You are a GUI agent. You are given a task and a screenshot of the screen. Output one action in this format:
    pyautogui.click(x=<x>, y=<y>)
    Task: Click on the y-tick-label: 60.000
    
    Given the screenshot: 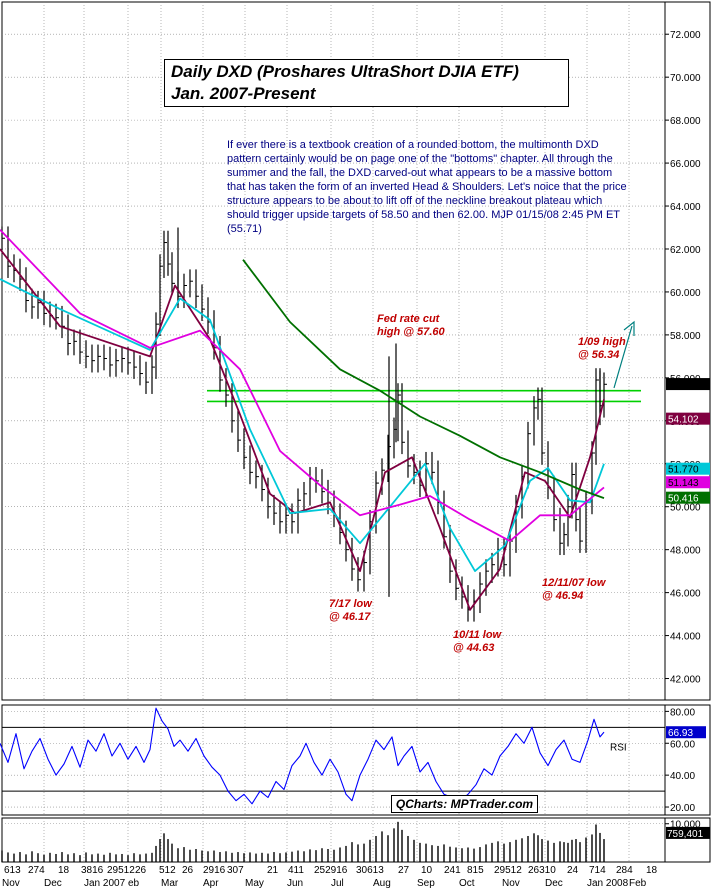 What is the action you would take?
    pyautogui.click(x=685, y=293)
    